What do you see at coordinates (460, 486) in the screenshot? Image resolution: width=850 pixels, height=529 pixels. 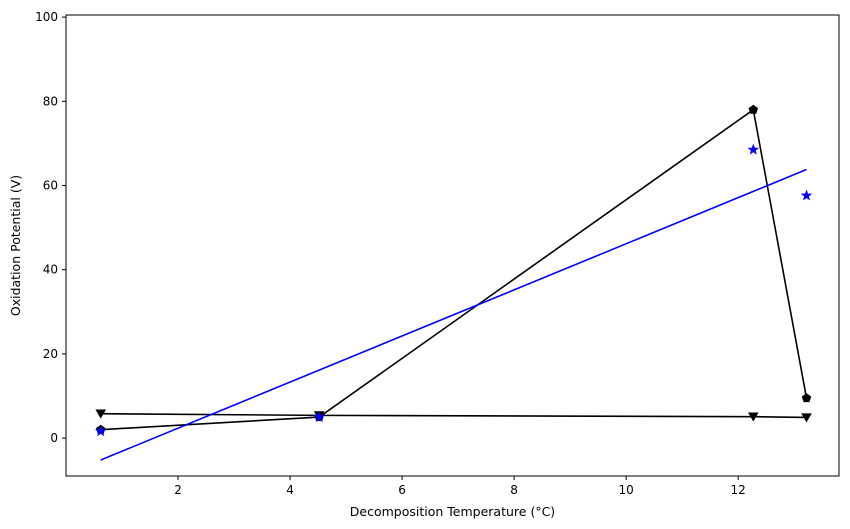 I see `x-axis: 2 4 6 8 10 12` at bounding box center [460, 486].